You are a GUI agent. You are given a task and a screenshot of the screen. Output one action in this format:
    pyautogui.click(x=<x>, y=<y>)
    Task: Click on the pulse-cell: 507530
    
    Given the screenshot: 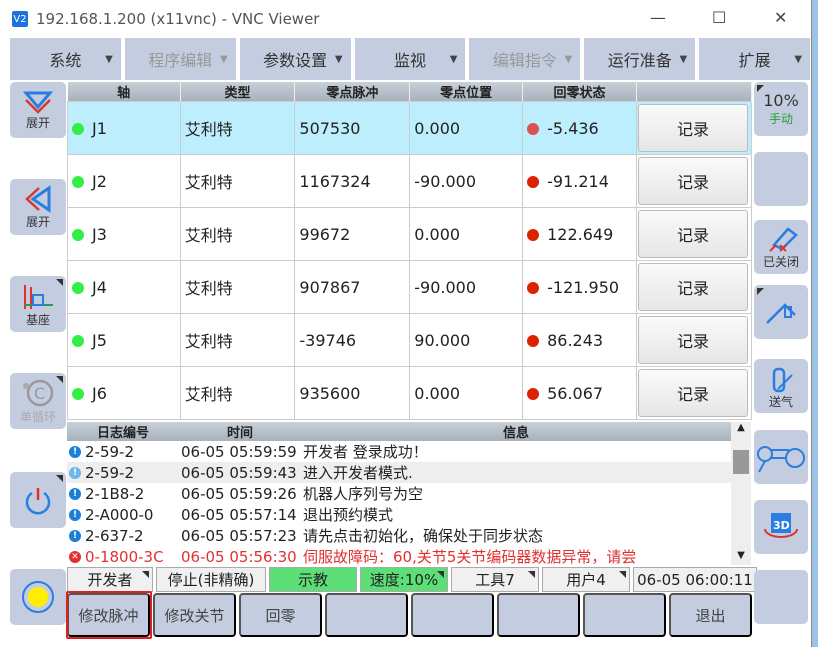 What is the action you would take?
    pyautogui.click(x=352, y=128)
    